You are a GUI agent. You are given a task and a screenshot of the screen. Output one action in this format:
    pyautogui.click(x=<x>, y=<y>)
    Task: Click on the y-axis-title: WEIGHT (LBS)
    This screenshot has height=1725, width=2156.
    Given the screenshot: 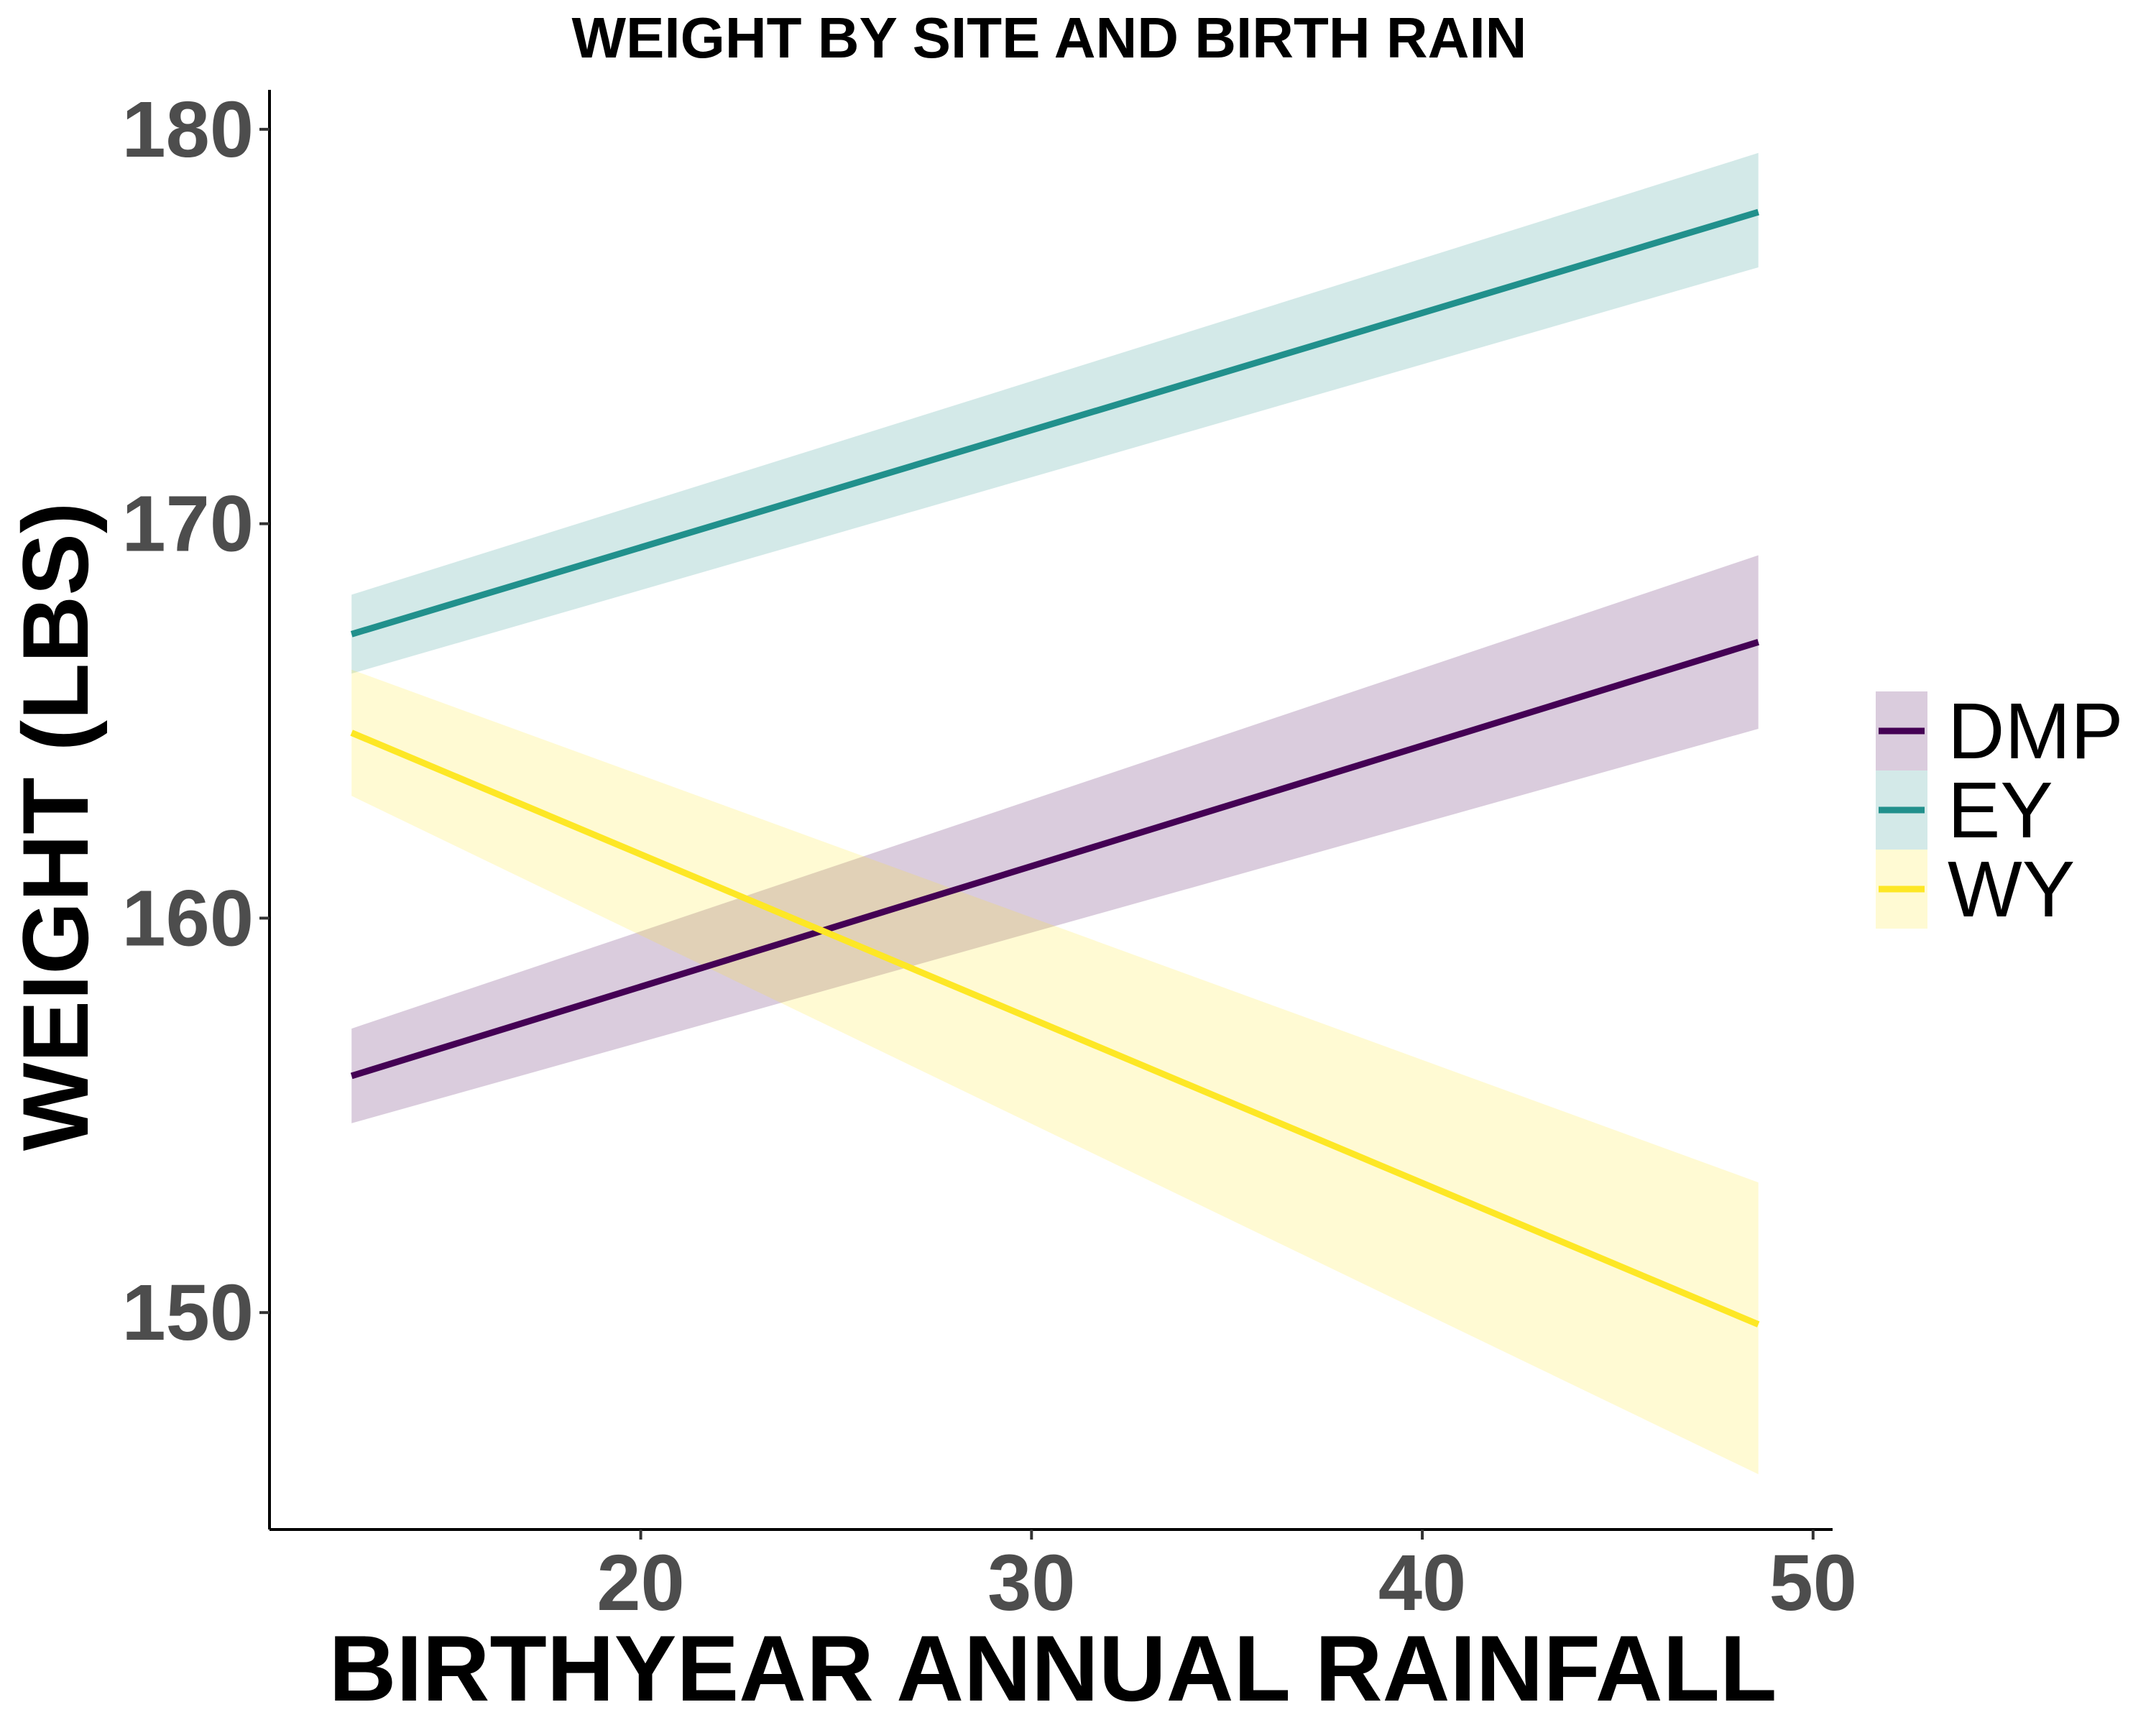 What is the action you would take?
    pyautogui.click(x=55, y=826)
    